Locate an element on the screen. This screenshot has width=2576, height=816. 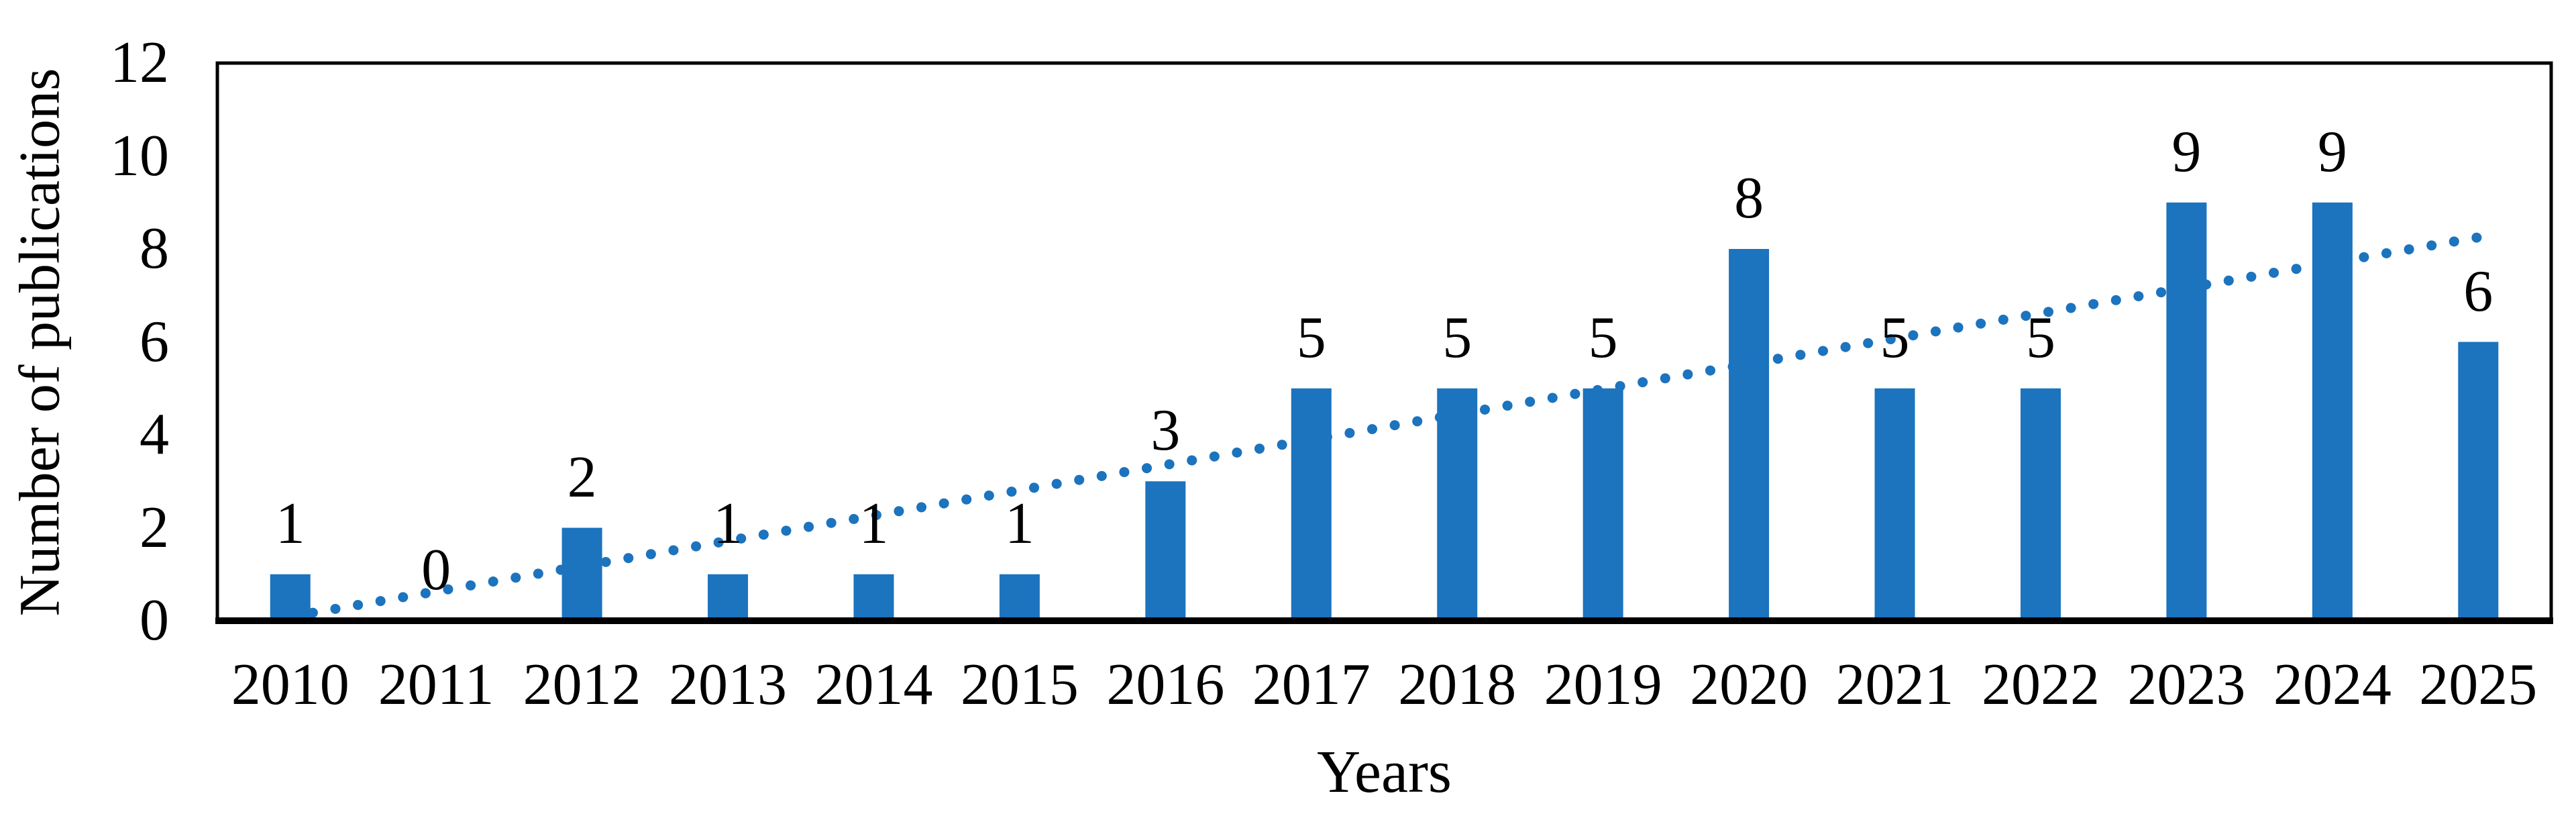
y-tick-10: 10 is located at coordinates (139, 156).